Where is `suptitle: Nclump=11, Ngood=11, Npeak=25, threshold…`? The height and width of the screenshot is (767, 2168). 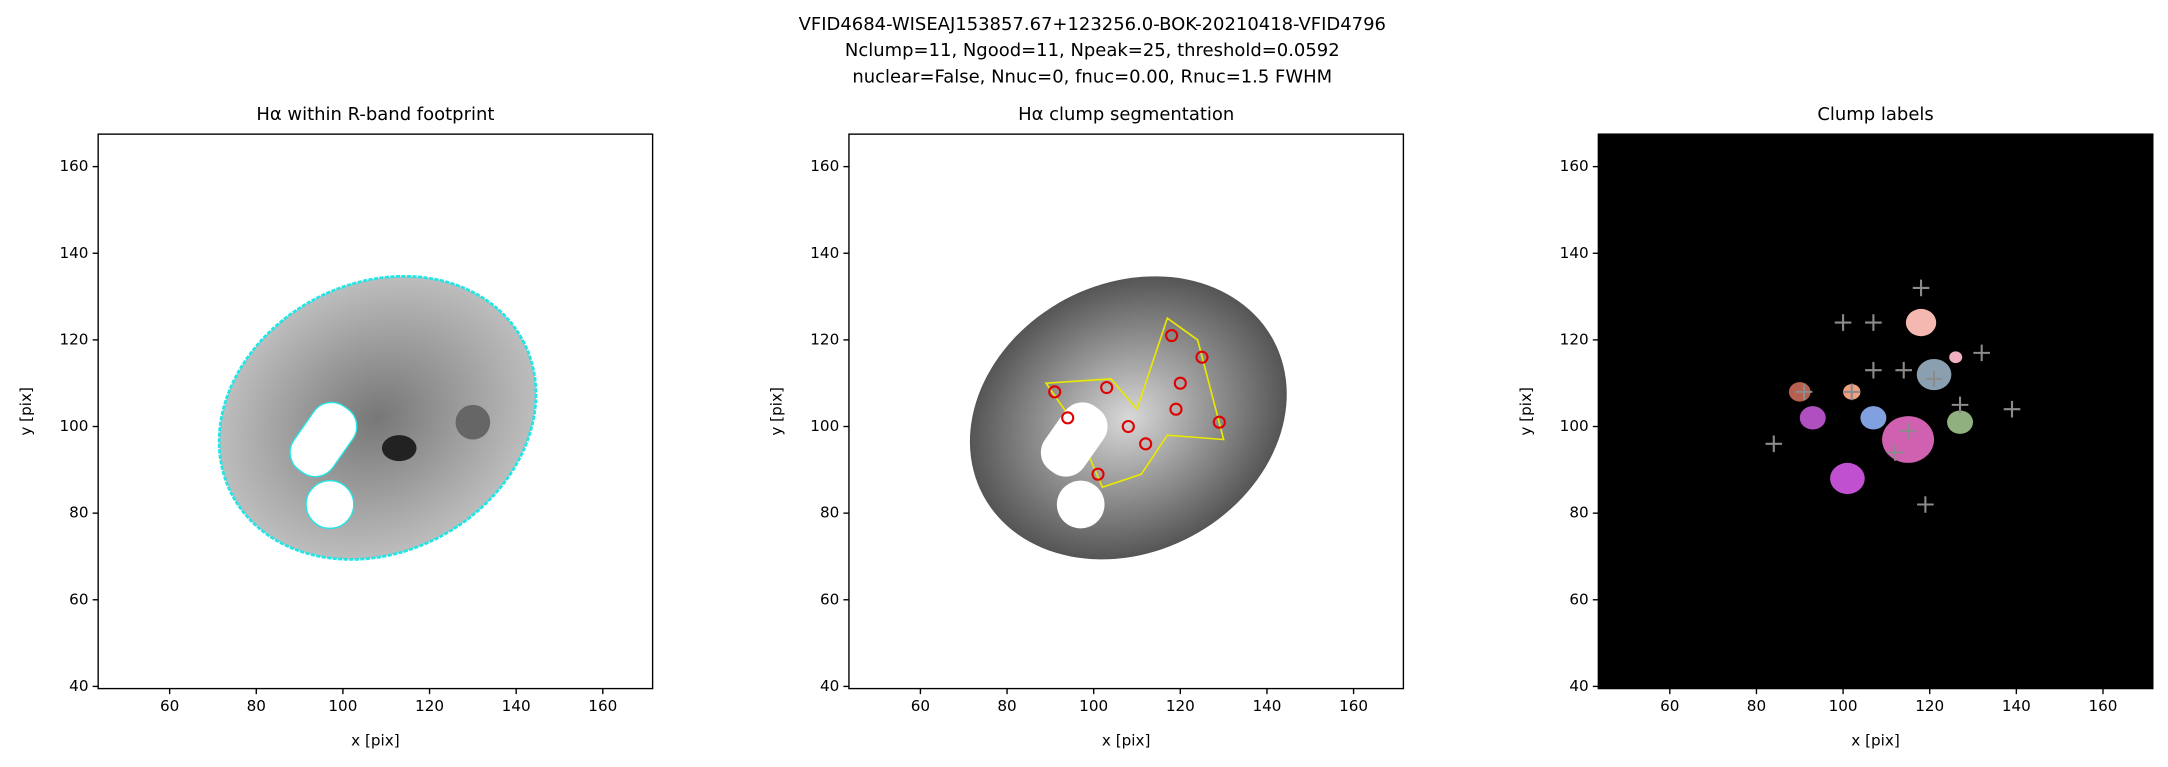
suptitle: Nclump=11, Ngood=11, Npeak=25, threshold… is located at coordinates (1092, 50).